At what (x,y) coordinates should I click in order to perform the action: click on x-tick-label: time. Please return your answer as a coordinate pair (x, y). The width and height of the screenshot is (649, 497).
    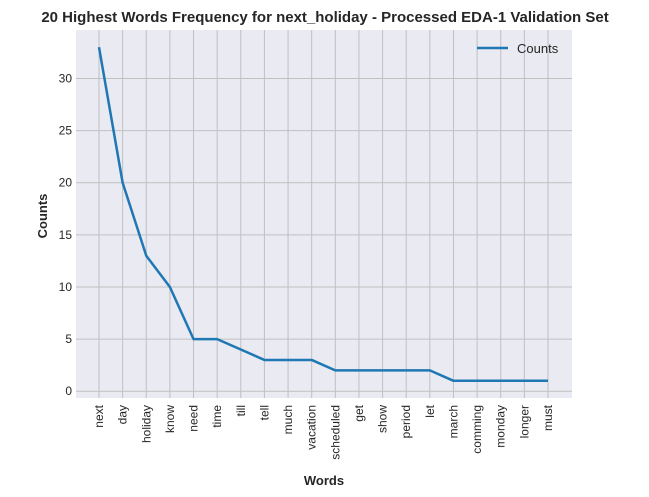
    Looking at the image, I should click on (217, 416).